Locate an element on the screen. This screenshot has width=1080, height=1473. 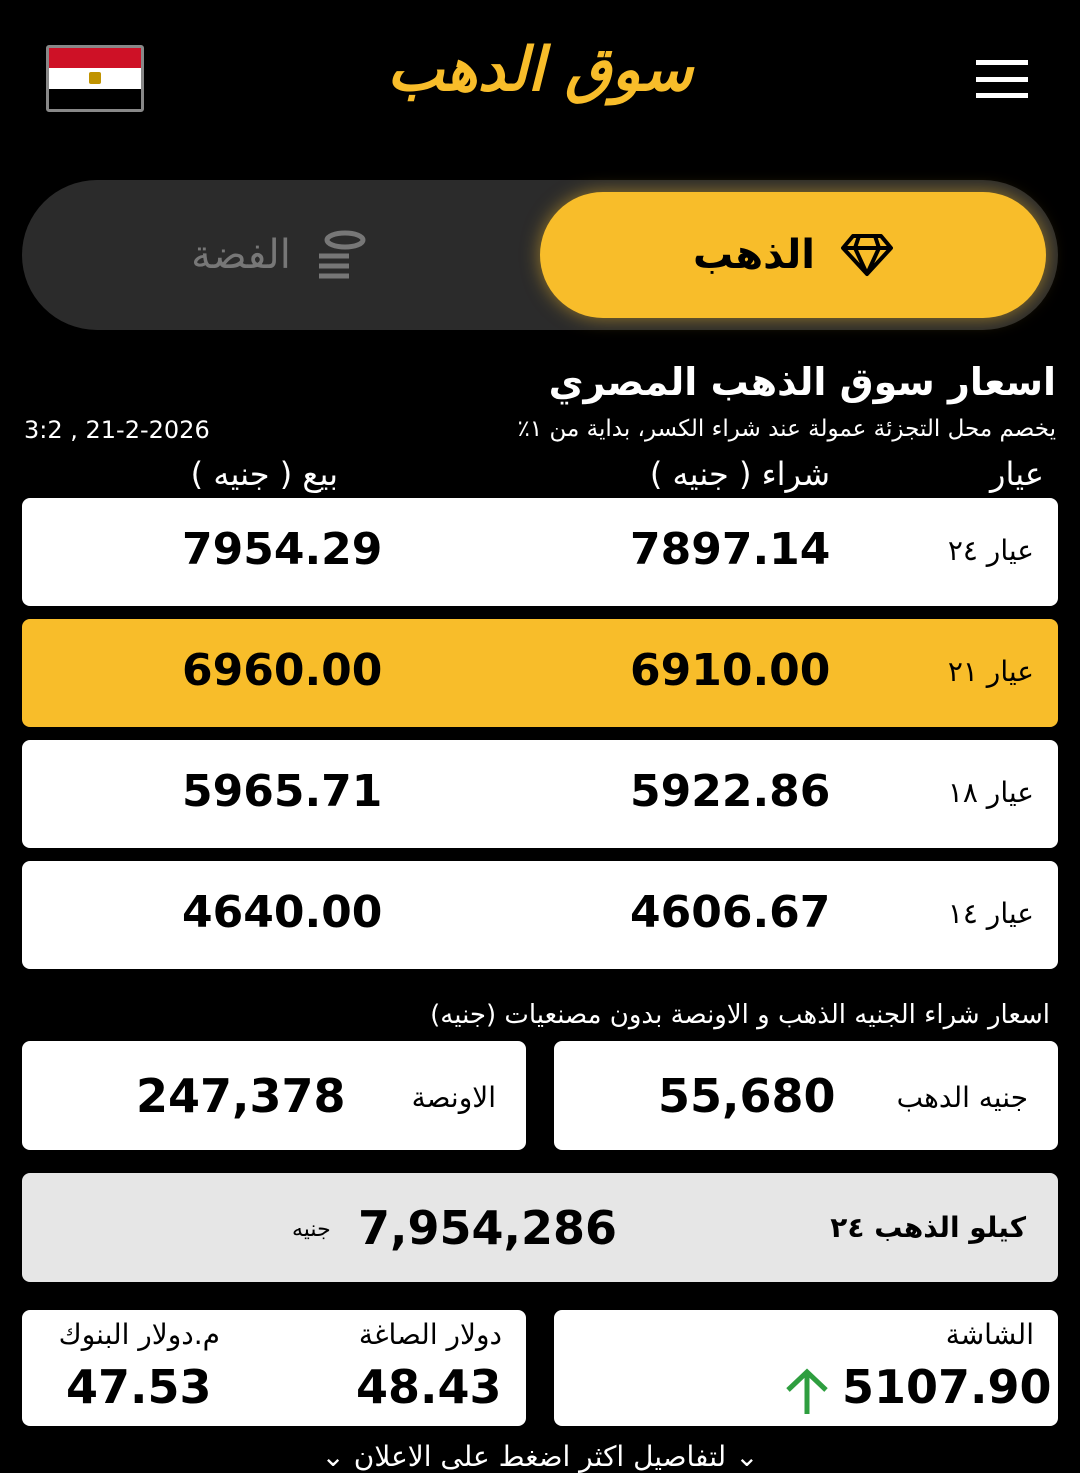
ad-hint-text: لتفاصيل اكثر اضغط على الاعلان is located at coordinates (540, 1456).